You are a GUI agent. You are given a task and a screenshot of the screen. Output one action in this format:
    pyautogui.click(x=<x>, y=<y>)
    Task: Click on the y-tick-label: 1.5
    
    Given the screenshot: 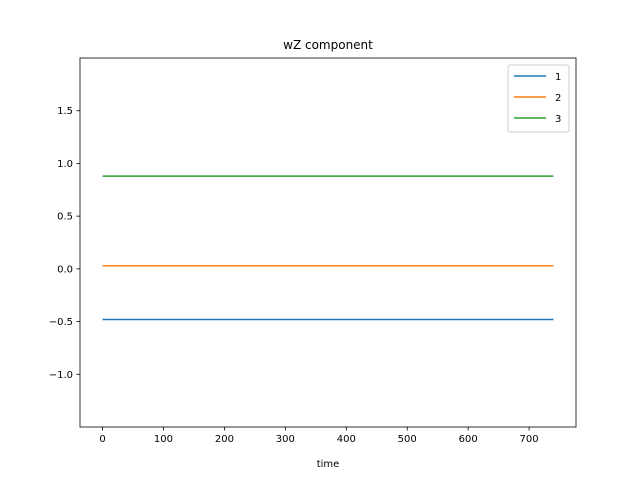 What is the action you would take?
    pyautogui.click(x=65, y=111)
    